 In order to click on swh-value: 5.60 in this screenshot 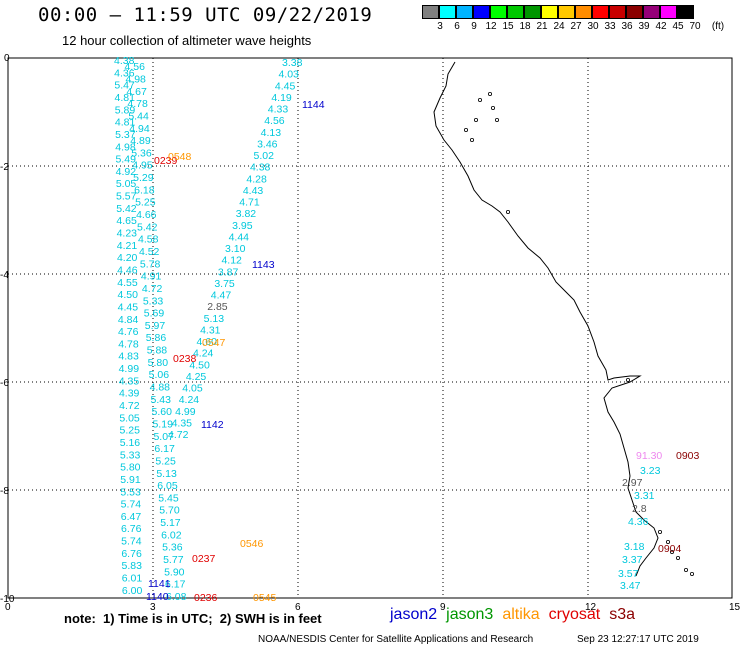, I will do `click(162, 412)`.